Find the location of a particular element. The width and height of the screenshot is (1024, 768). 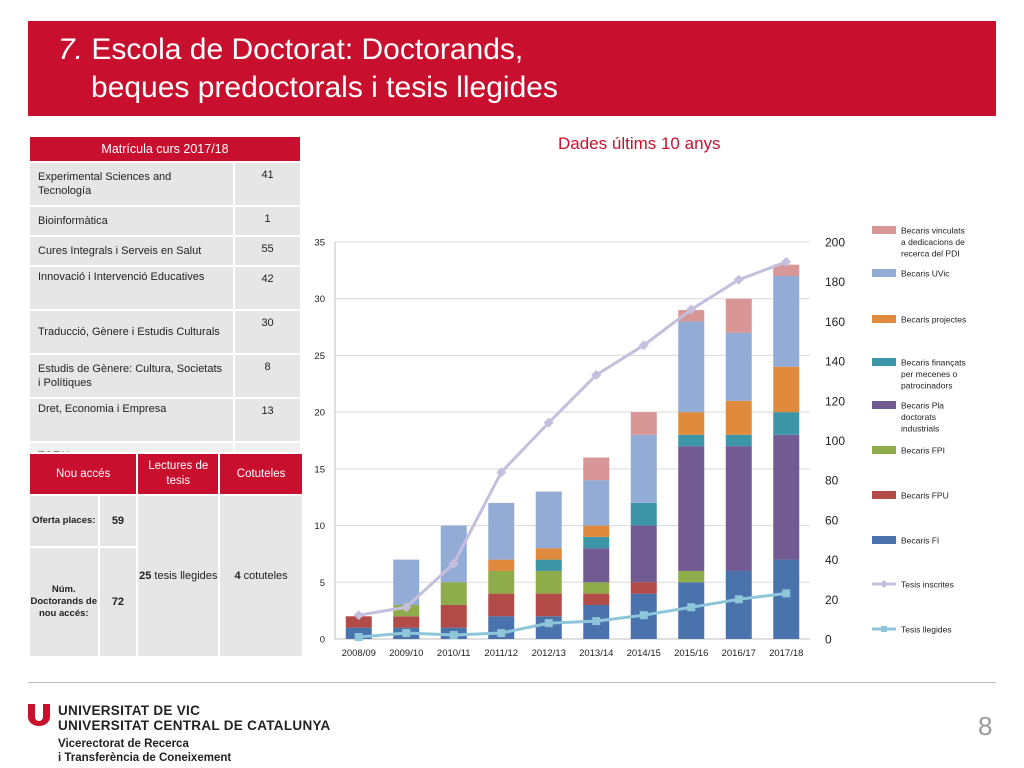

table-row: Dret, Economia i Empresa 13 is located at coordinates (164, 420).